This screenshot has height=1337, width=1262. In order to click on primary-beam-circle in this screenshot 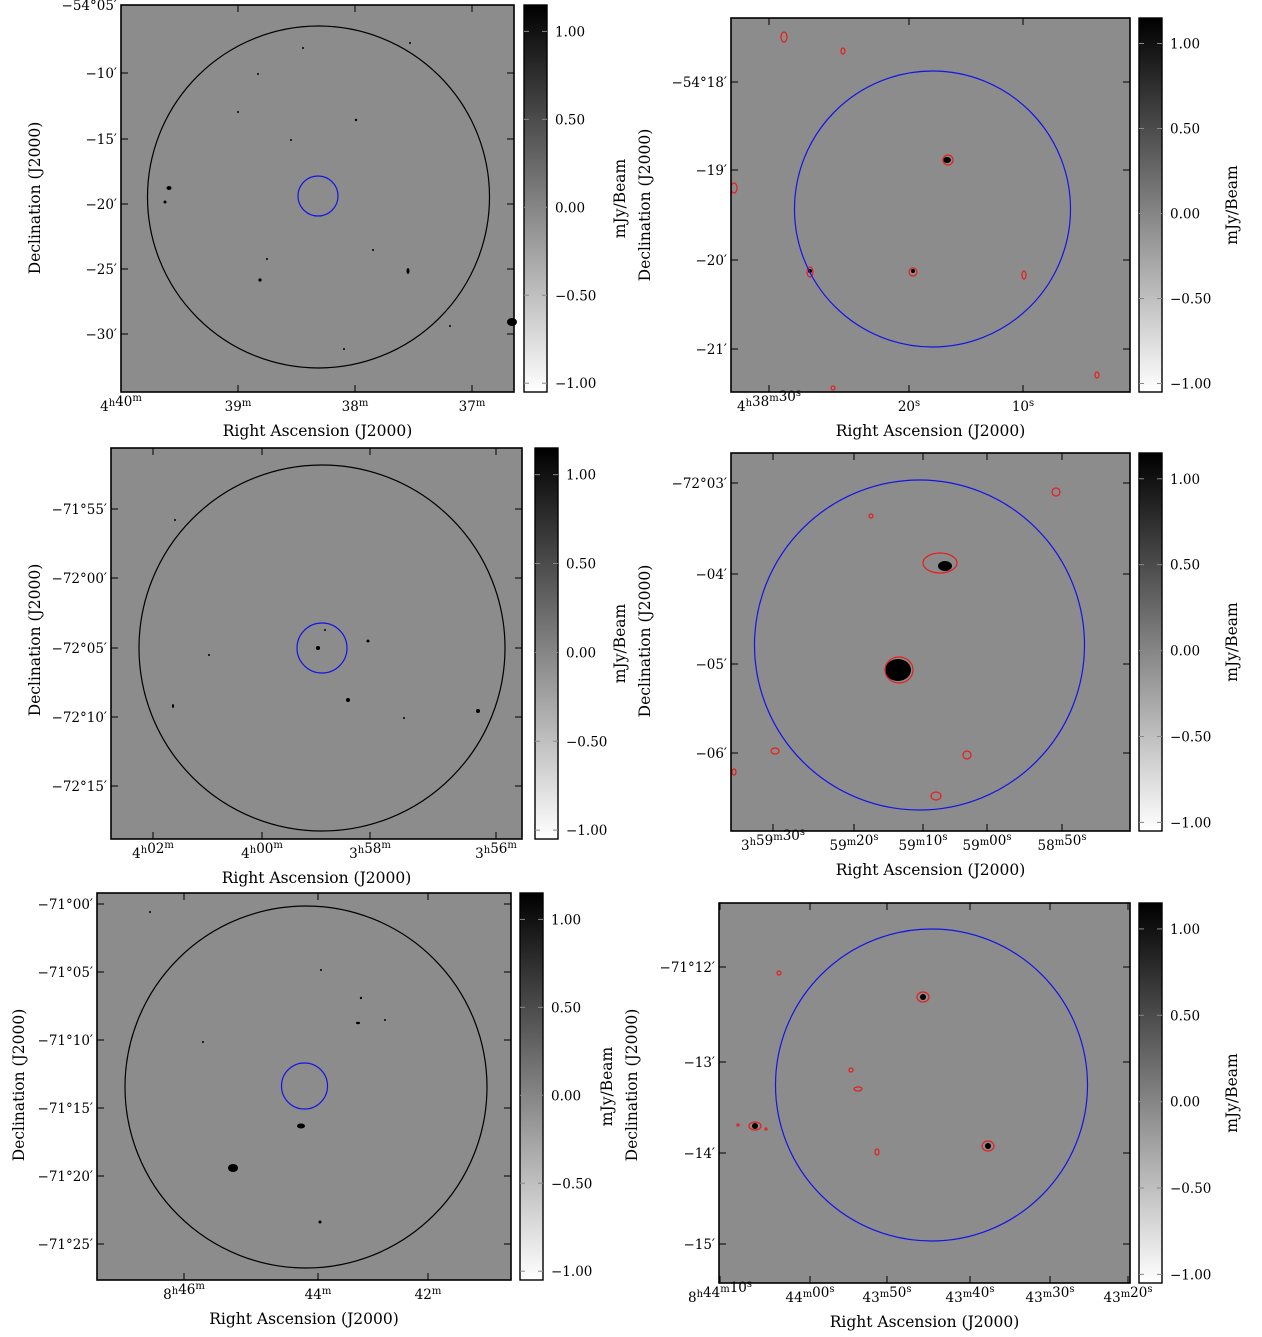, I will do `click(306, 1087)`.